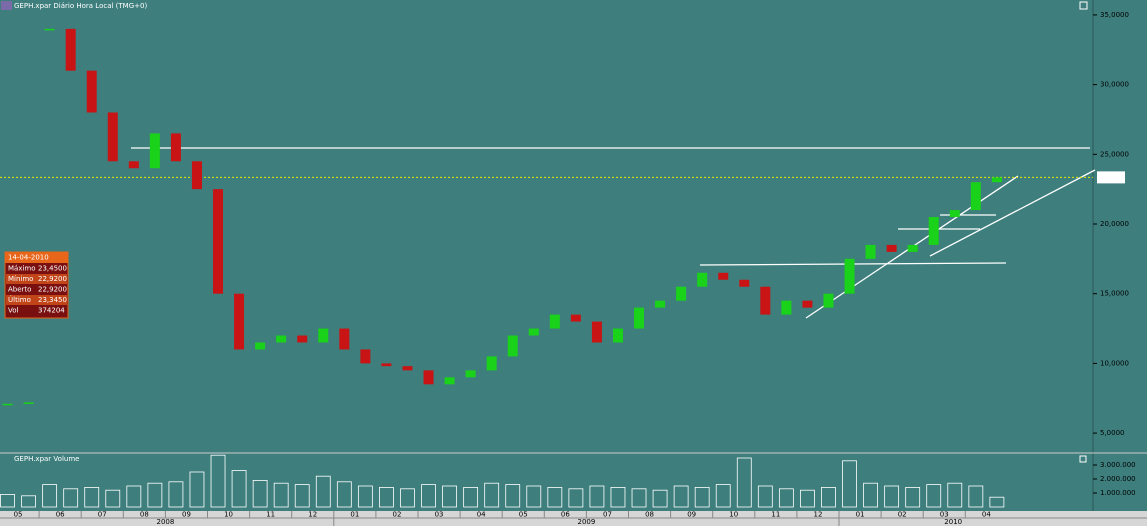 The width and height of the screenshot is (1147, 526). I want to click on y-tick-label: 10,0000, so click(1114, 363).